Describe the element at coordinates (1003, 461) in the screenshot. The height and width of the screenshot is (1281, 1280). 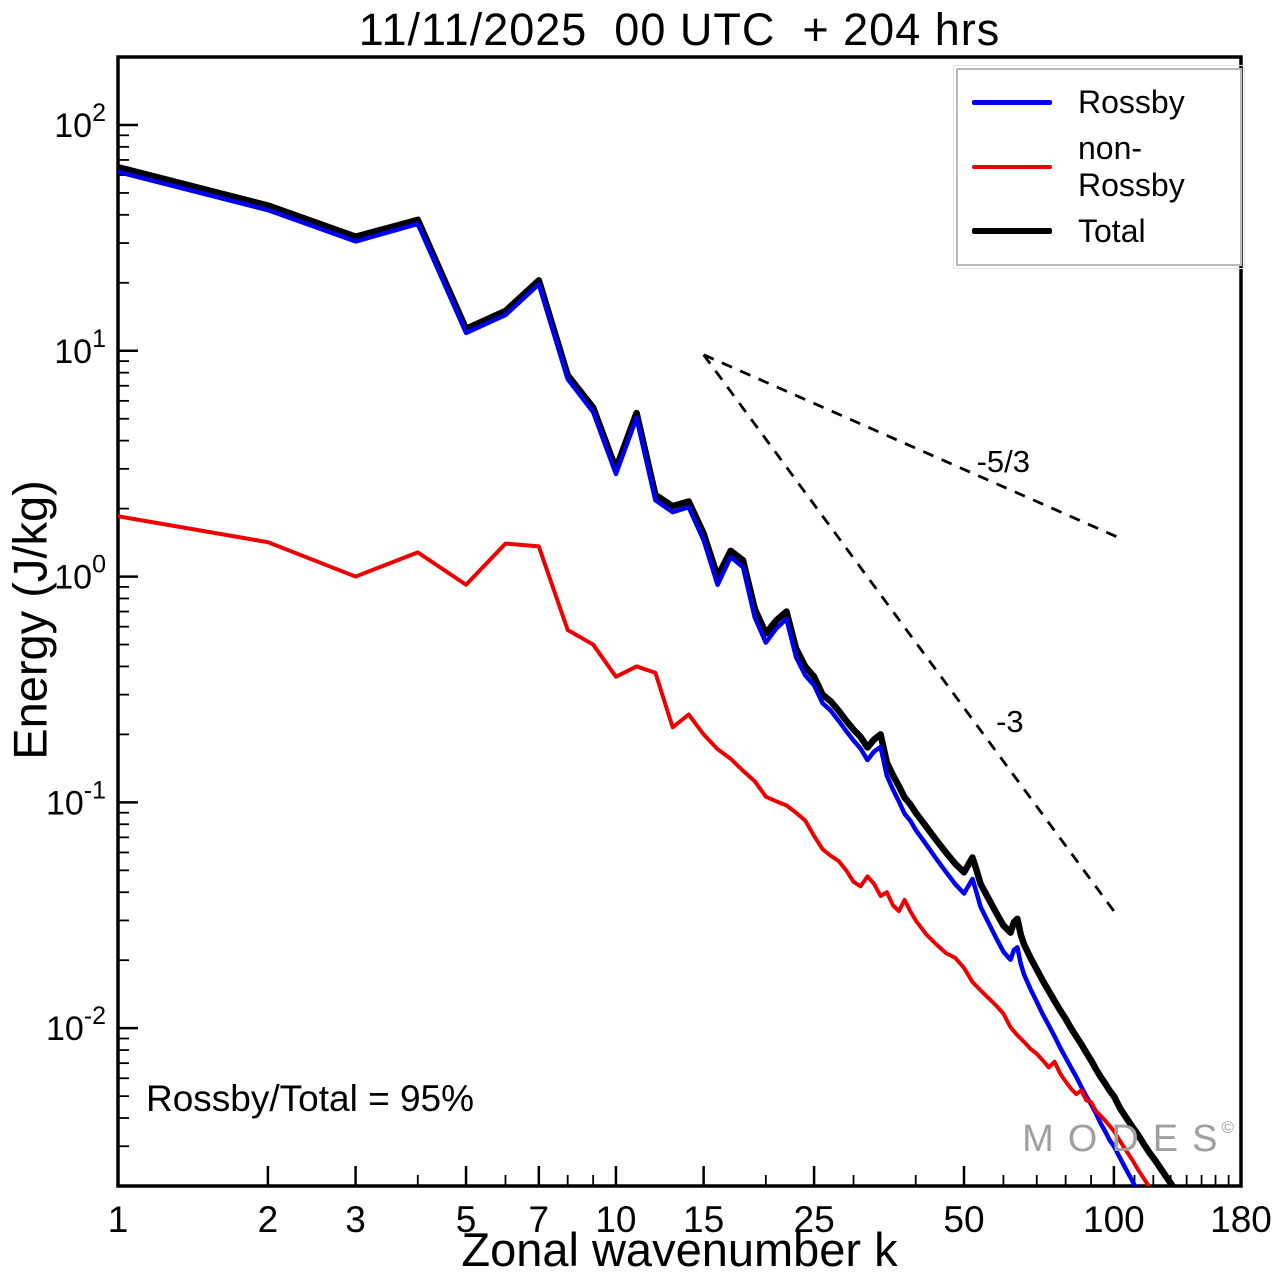
I see `slope-label: -5/3` at that location.